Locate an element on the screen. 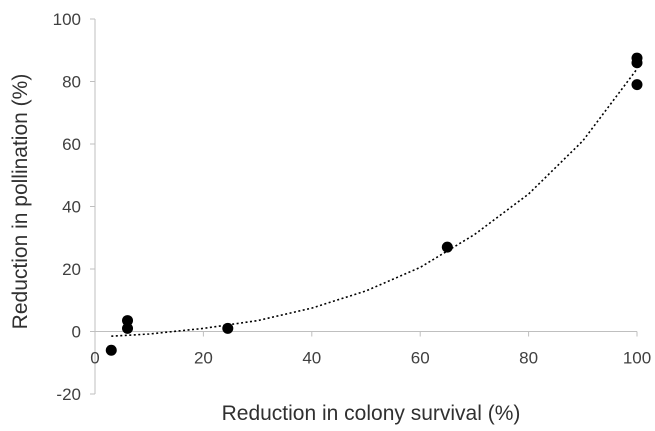 Image resolution: width=655 pixels, height=431 pixels. x-axis-title: Reduction in colony survival (%) is located at coordinates (371, 413).